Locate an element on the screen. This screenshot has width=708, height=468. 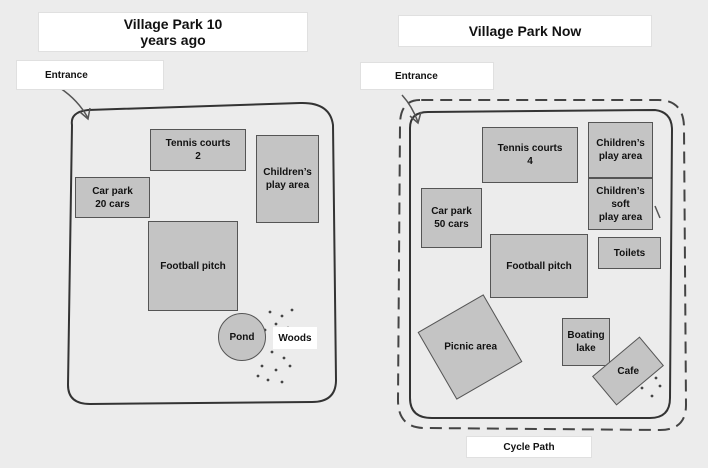
new-entrance-label: Entrance is located at coordinates (427, 76).